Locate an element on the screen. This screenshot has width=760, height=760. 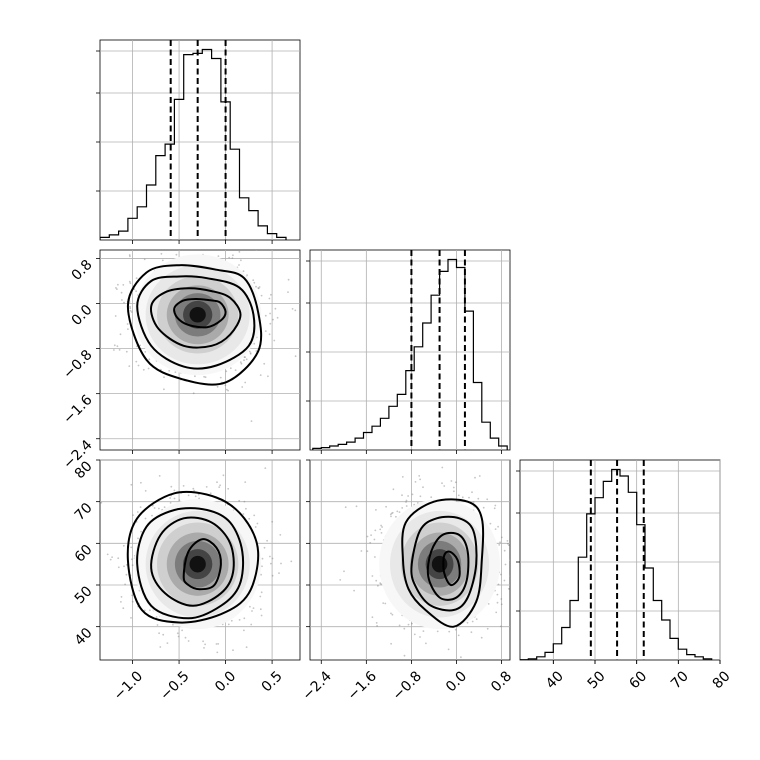
x-tick-label: −0.5 is located at coordinates (174, 685).